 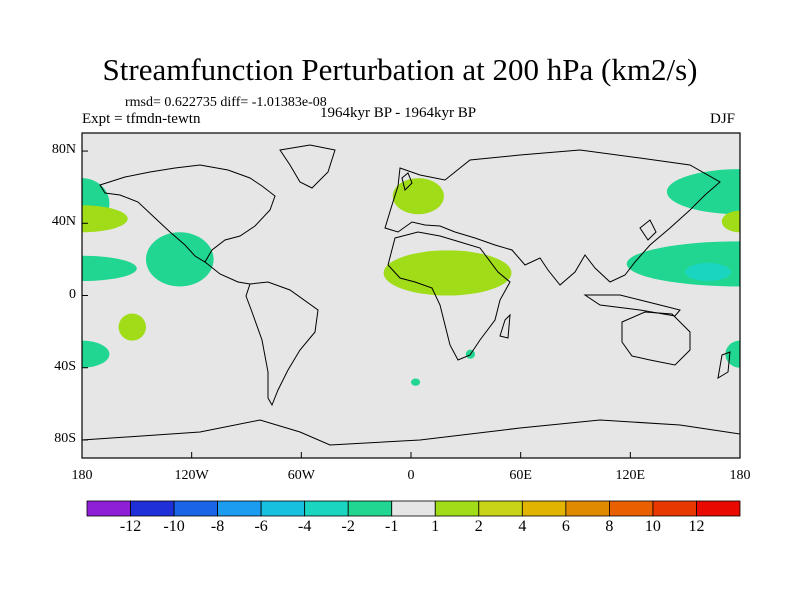 I want to click on colorbar, so click(x=413, y=508).